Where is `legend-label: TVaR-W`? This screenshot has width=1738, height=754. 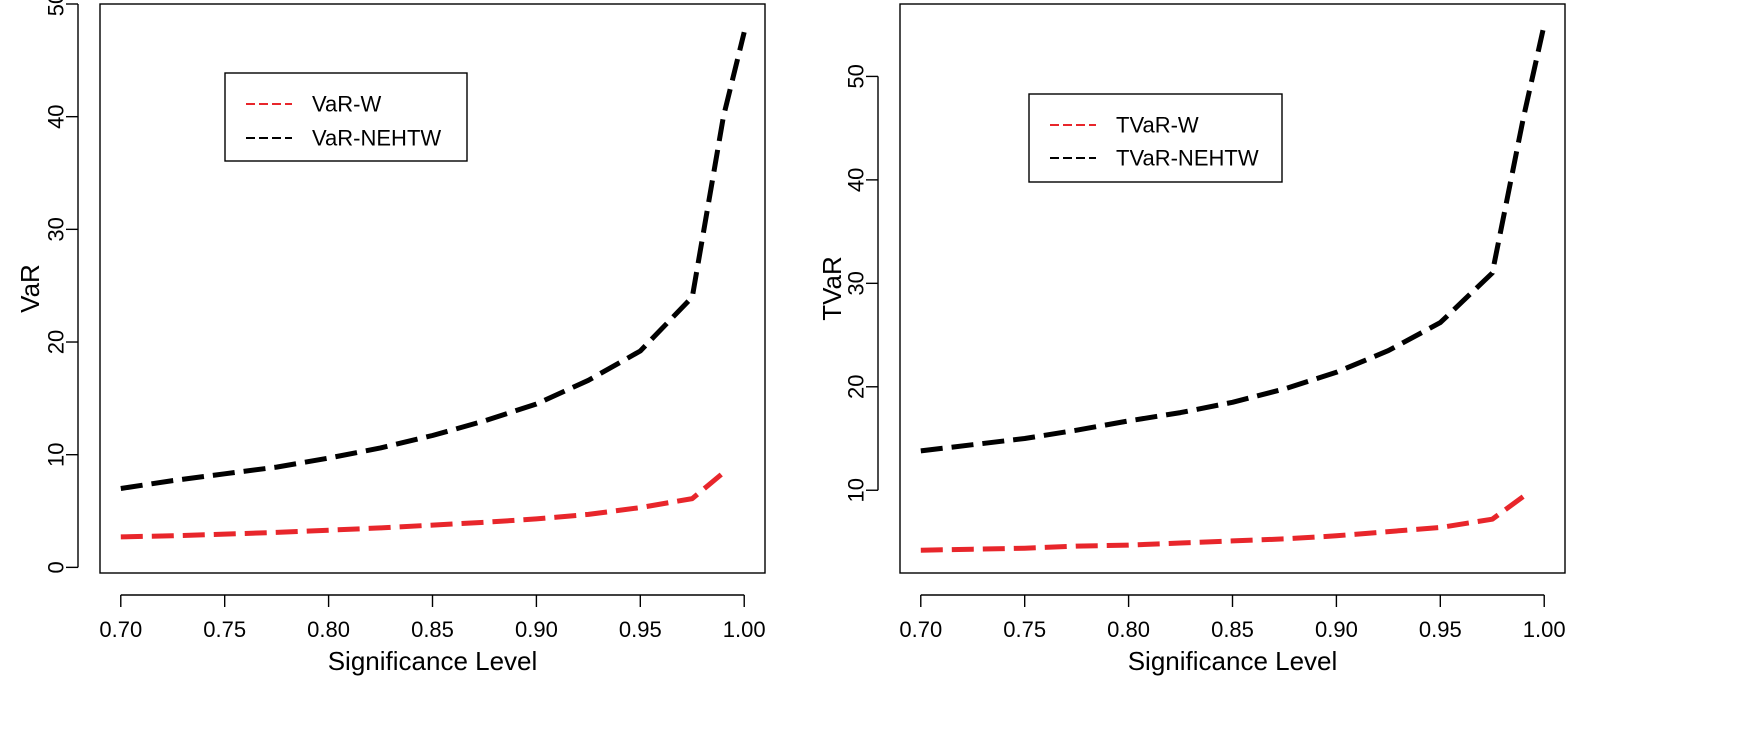 legend-label: TVaR-W is located at coordinates (1157, 125).